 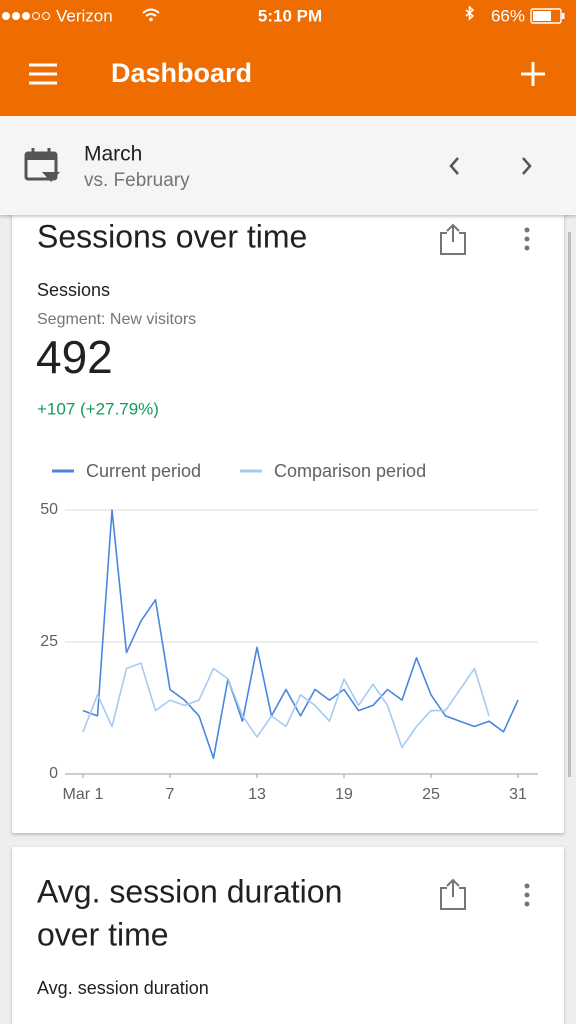 I want to click on x-tick-label: 31, so click(x=518, y=794).